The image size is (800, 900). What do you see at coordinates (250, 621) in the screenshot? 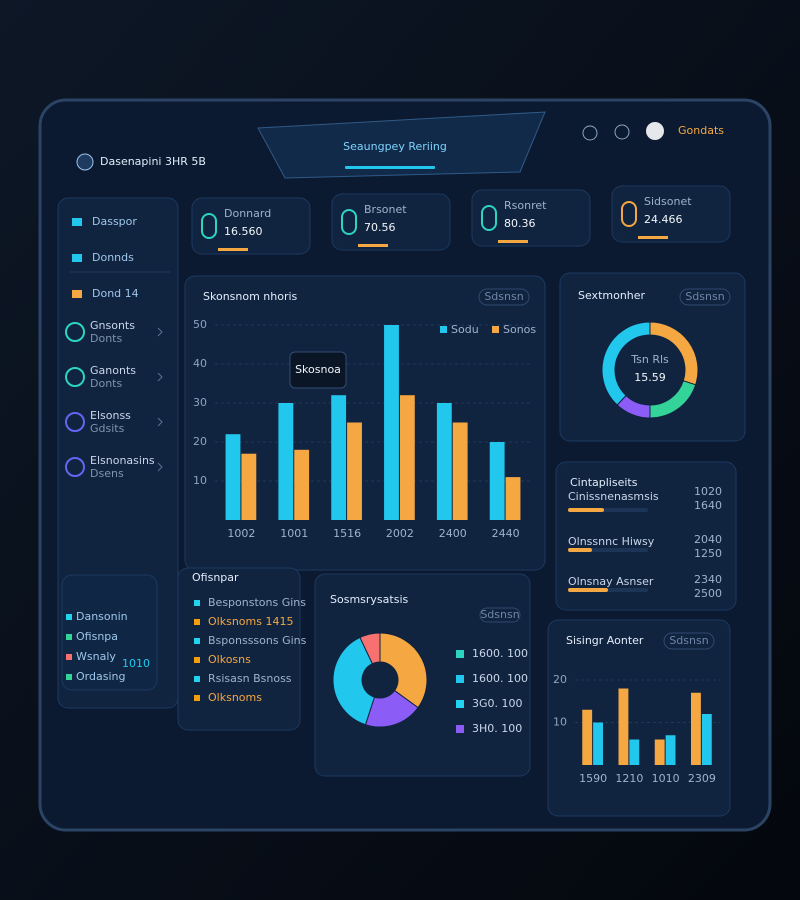
I see `task-label: Olksnoms 1415` at bounding box center [250, 621].